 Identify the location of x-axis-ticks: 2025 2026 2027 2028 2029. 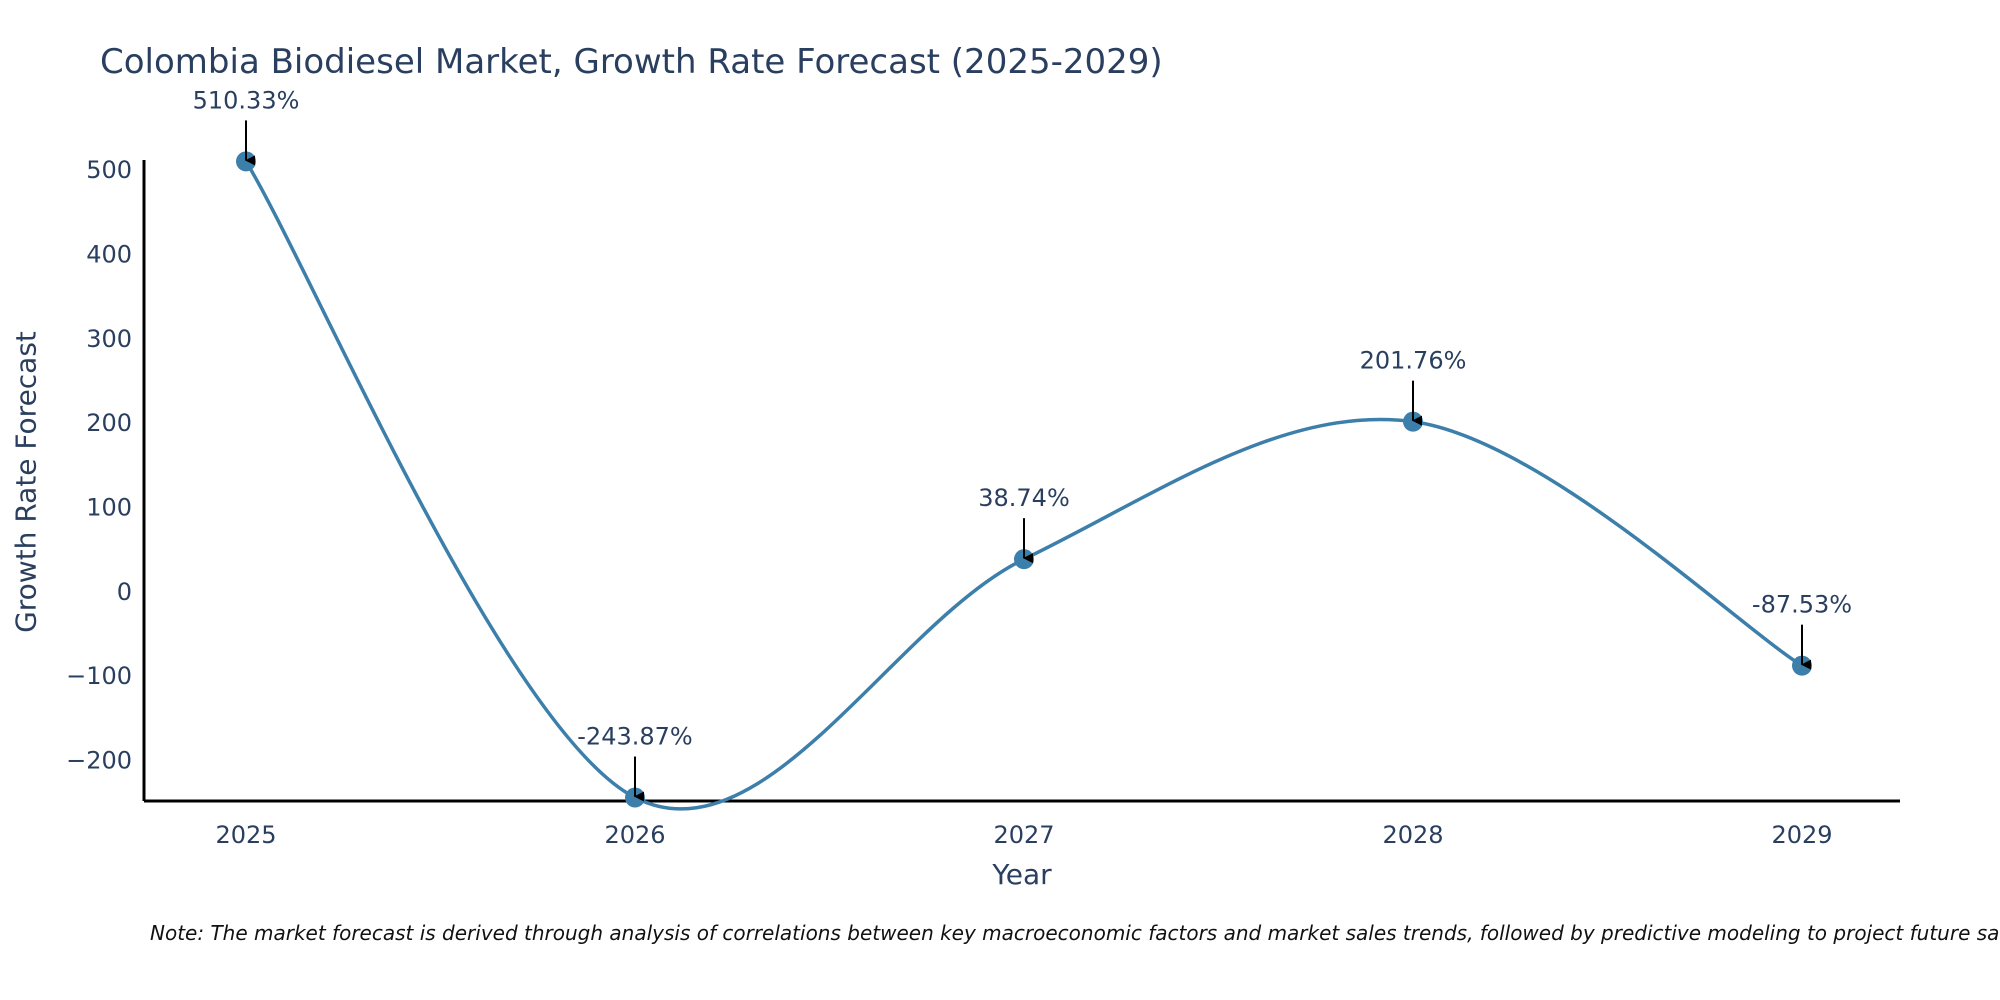
(1023, 835).